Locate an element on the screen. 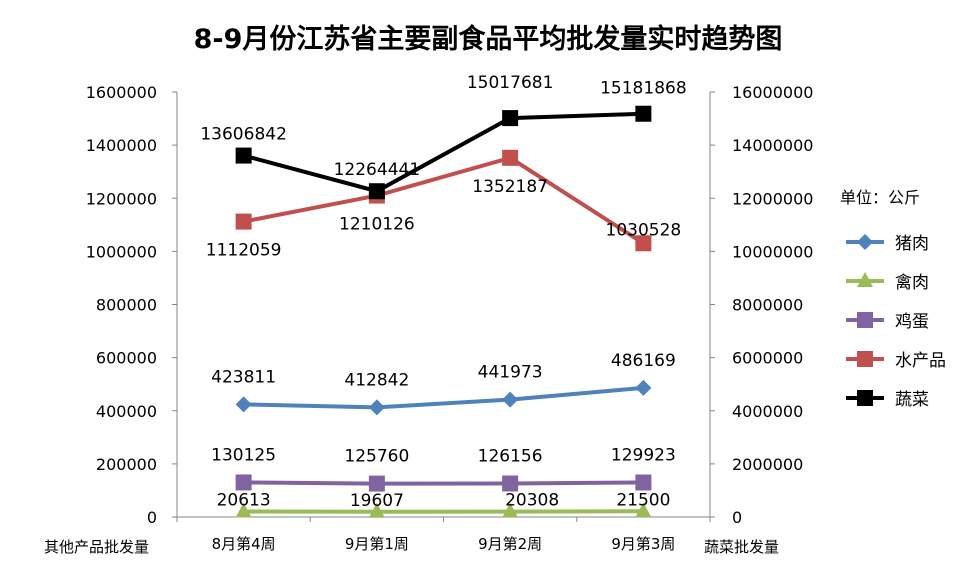 The width and height of the screenshot is (977, 572). legend-item: 禽肉 is located at coordinates (887, 282).